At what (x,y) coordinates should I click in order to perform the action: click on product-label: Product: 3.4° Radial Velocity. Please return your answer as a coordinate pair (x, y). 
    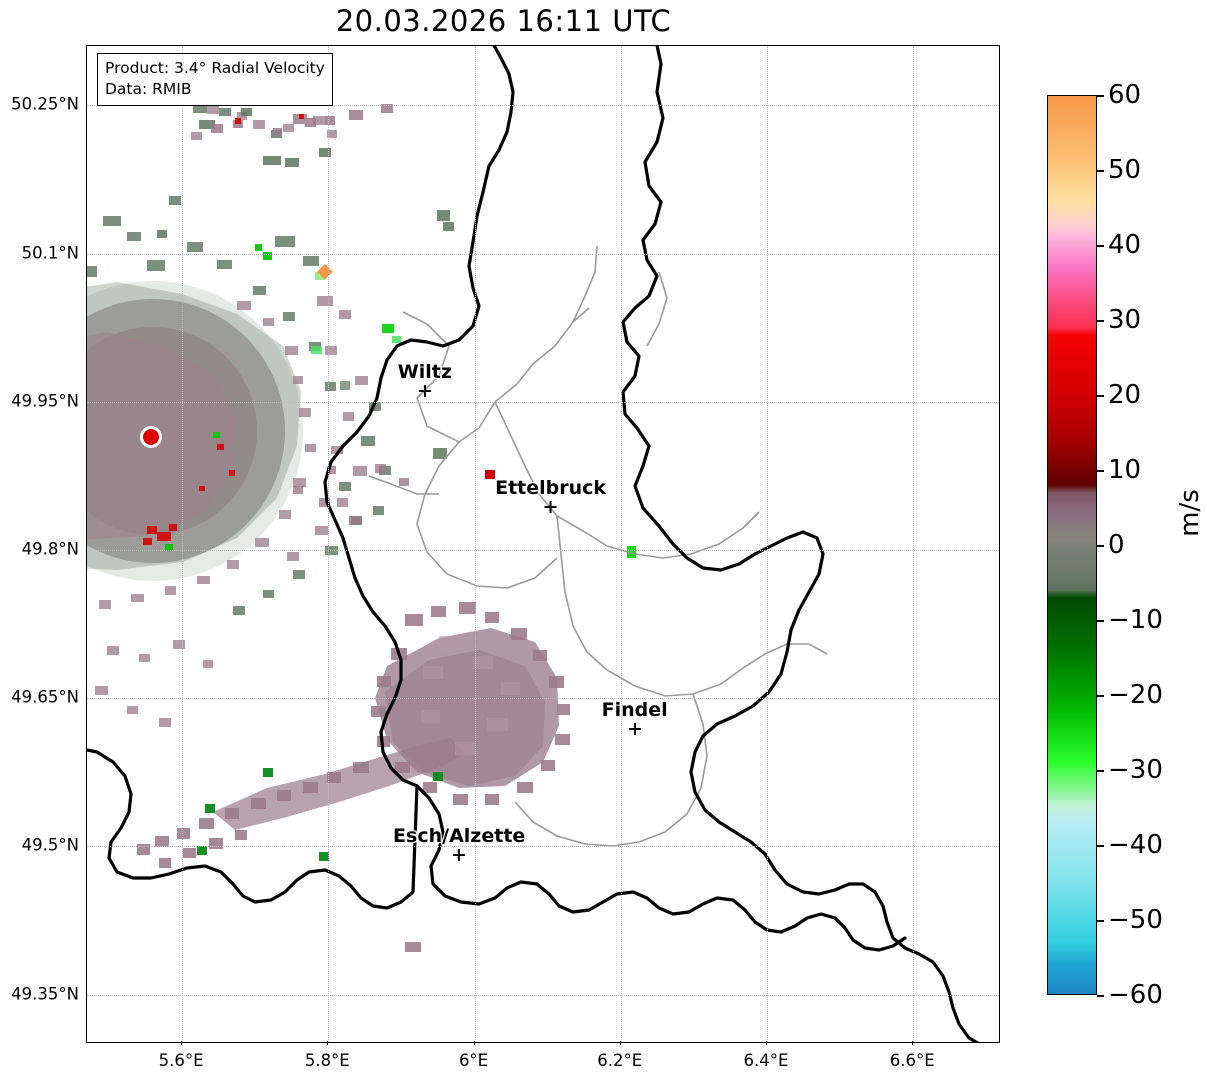
    Looking at the image, I should click on (215, 68).